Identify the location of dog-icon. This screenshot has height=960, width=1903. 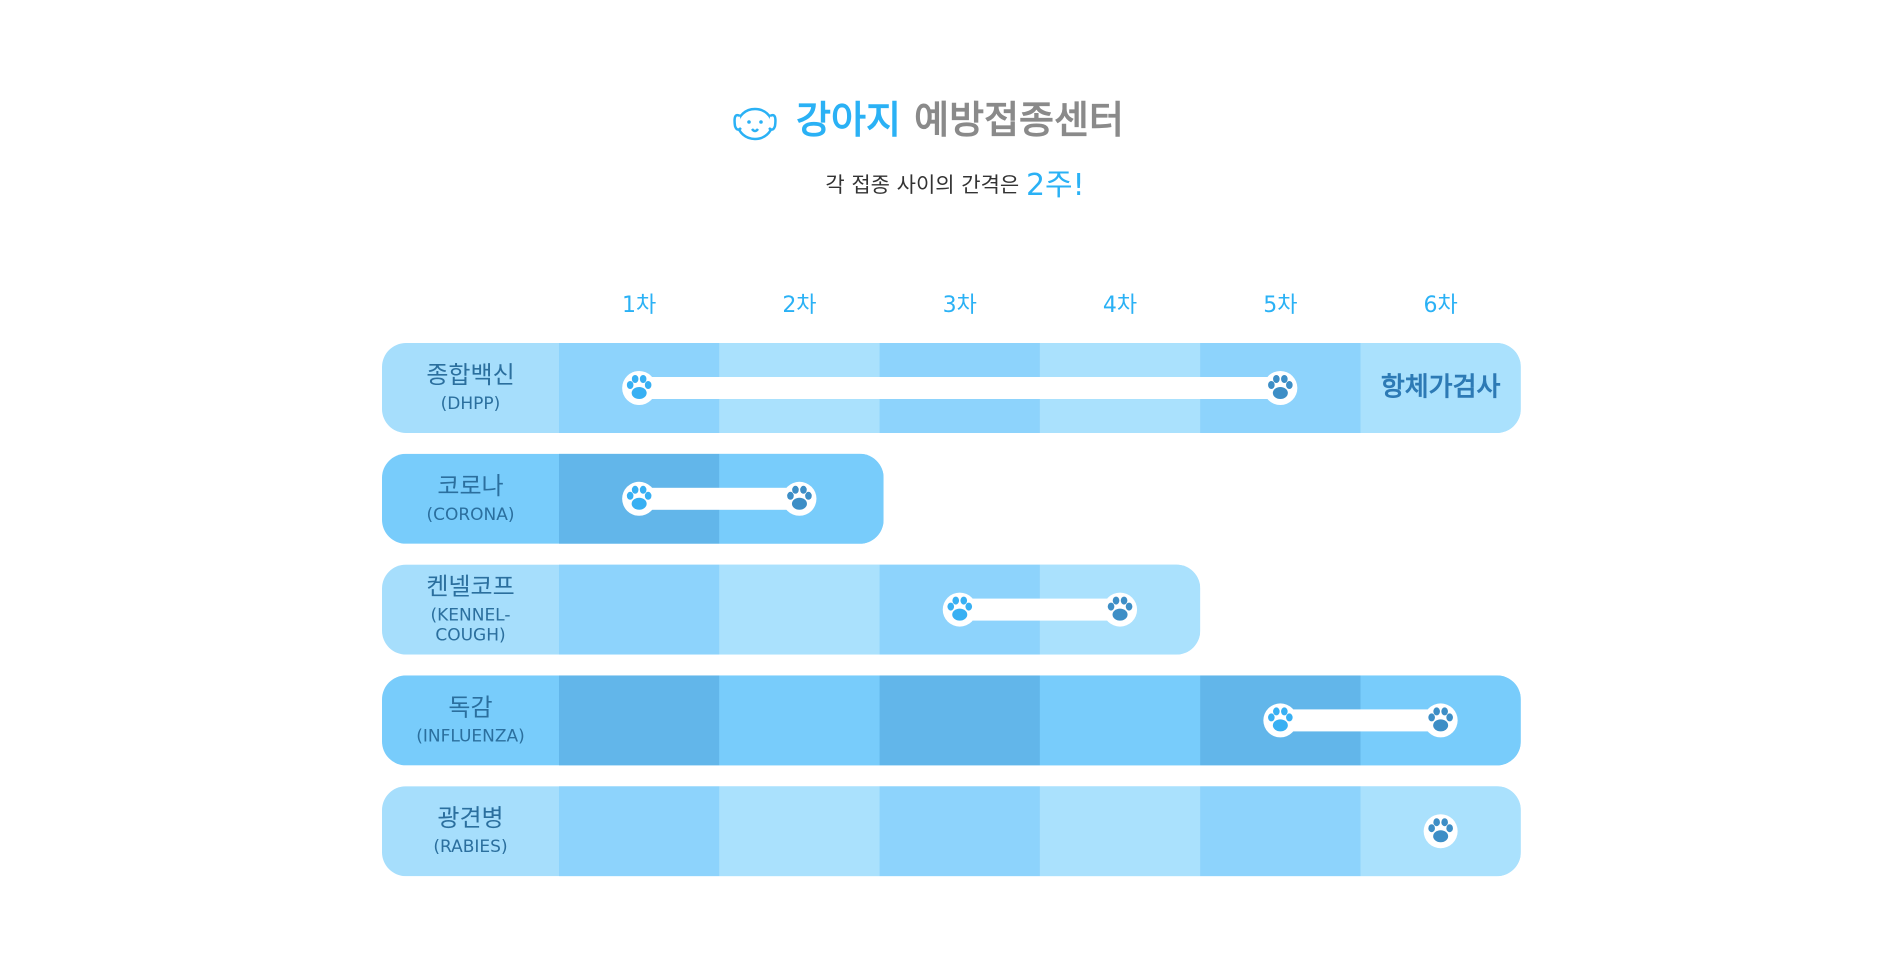
(755, 124).